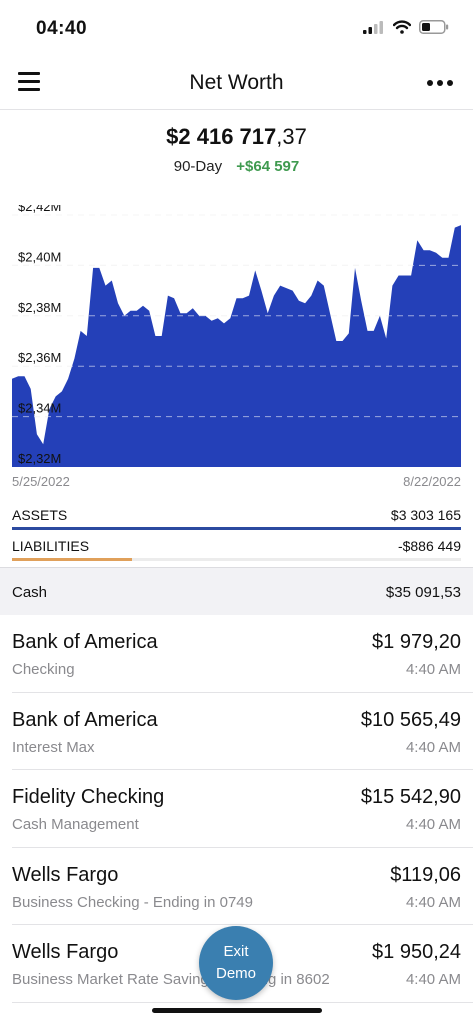  I want to click on assets-label: ASSETS, so click(40, 515).